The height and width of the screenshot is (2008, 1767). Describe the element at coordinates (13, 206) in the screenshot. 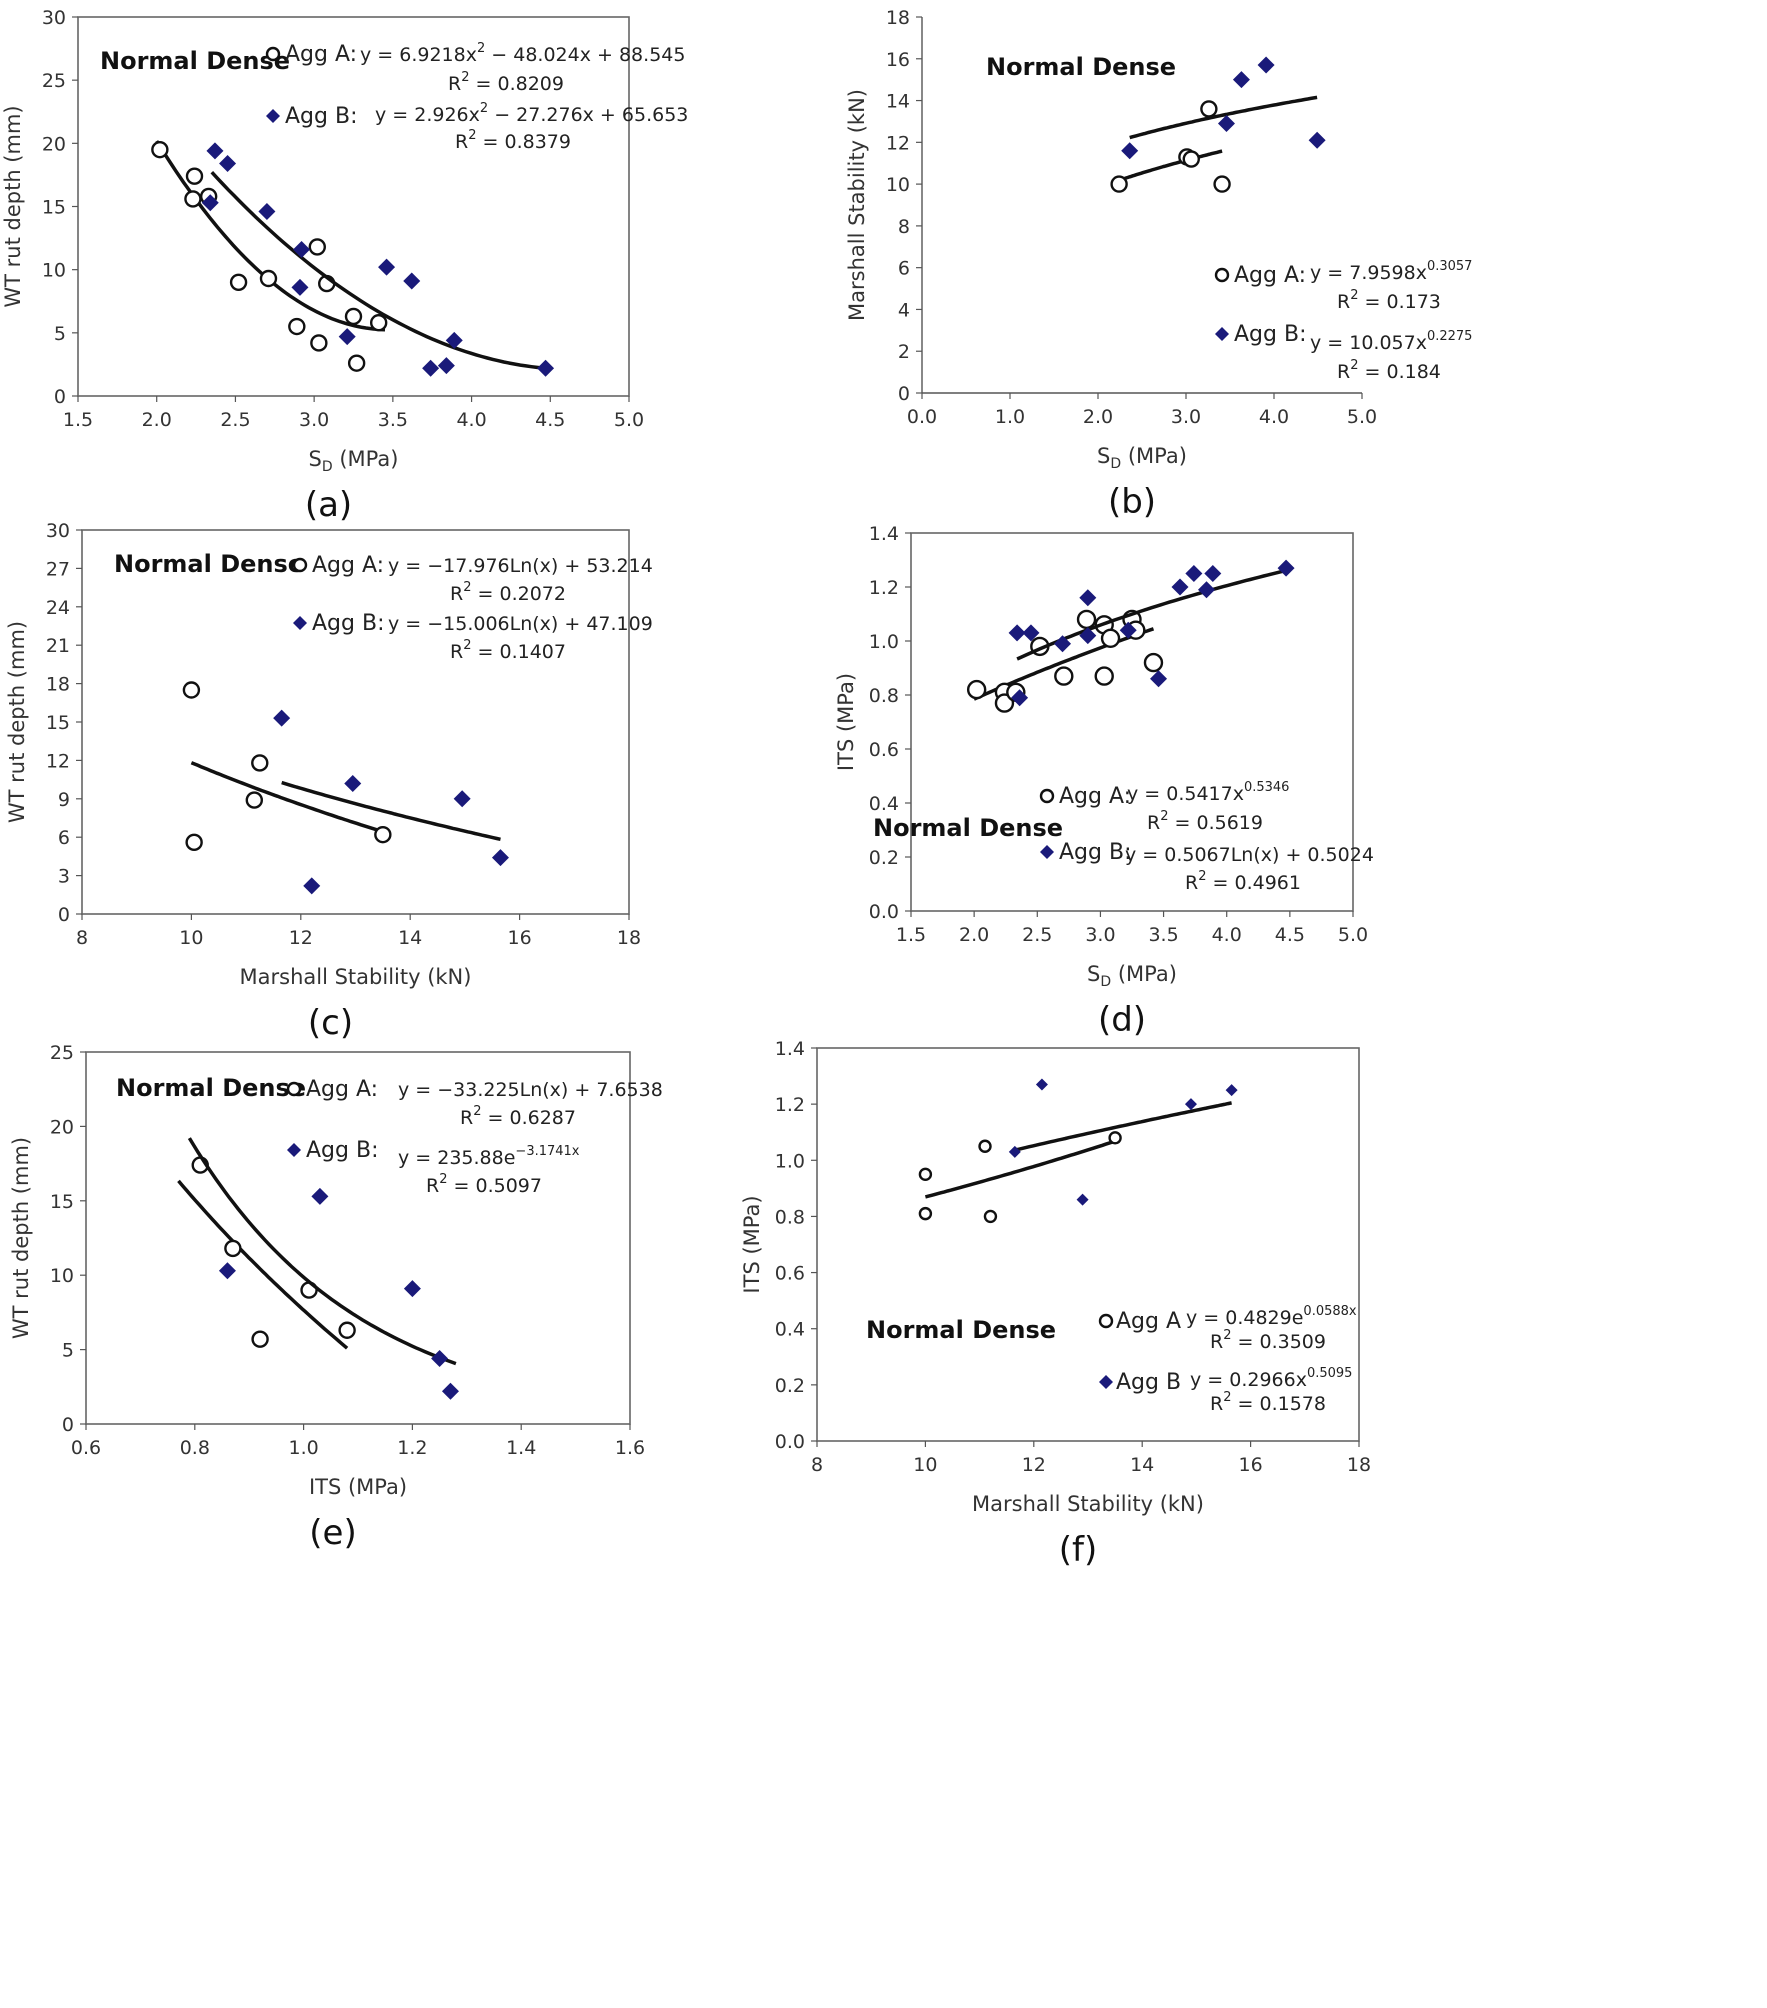

I see `y-axis-title: WT rut depth (mm)` at that location.